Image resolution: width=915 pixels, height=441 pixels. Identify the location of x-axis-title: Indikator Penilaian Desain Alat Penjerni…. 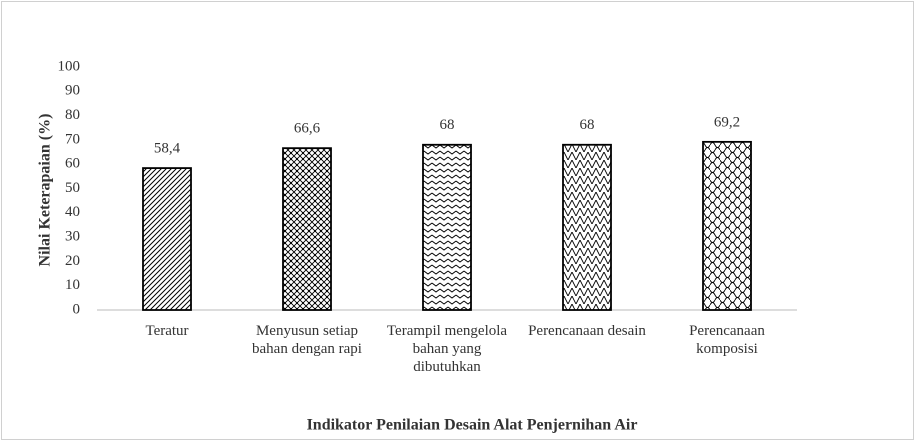
(472, 425).